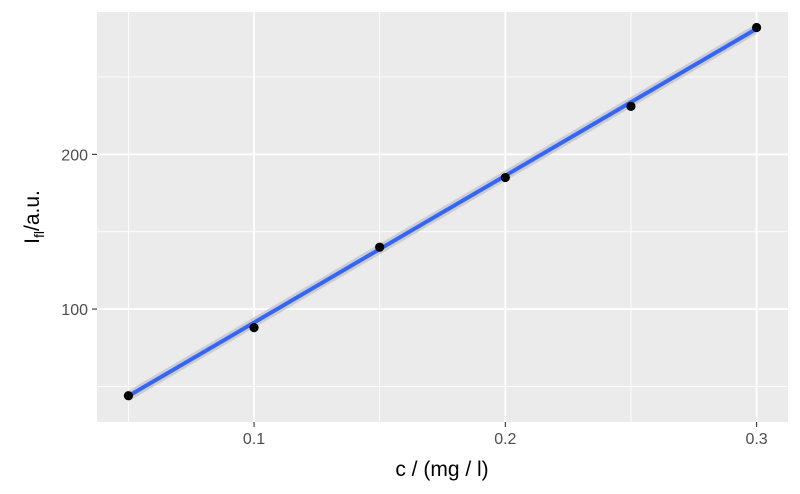 Image resolution: width=800 pixels, height=494 pixels. I want to click on x-tick-label-2: 0.3, so click(756, 439).